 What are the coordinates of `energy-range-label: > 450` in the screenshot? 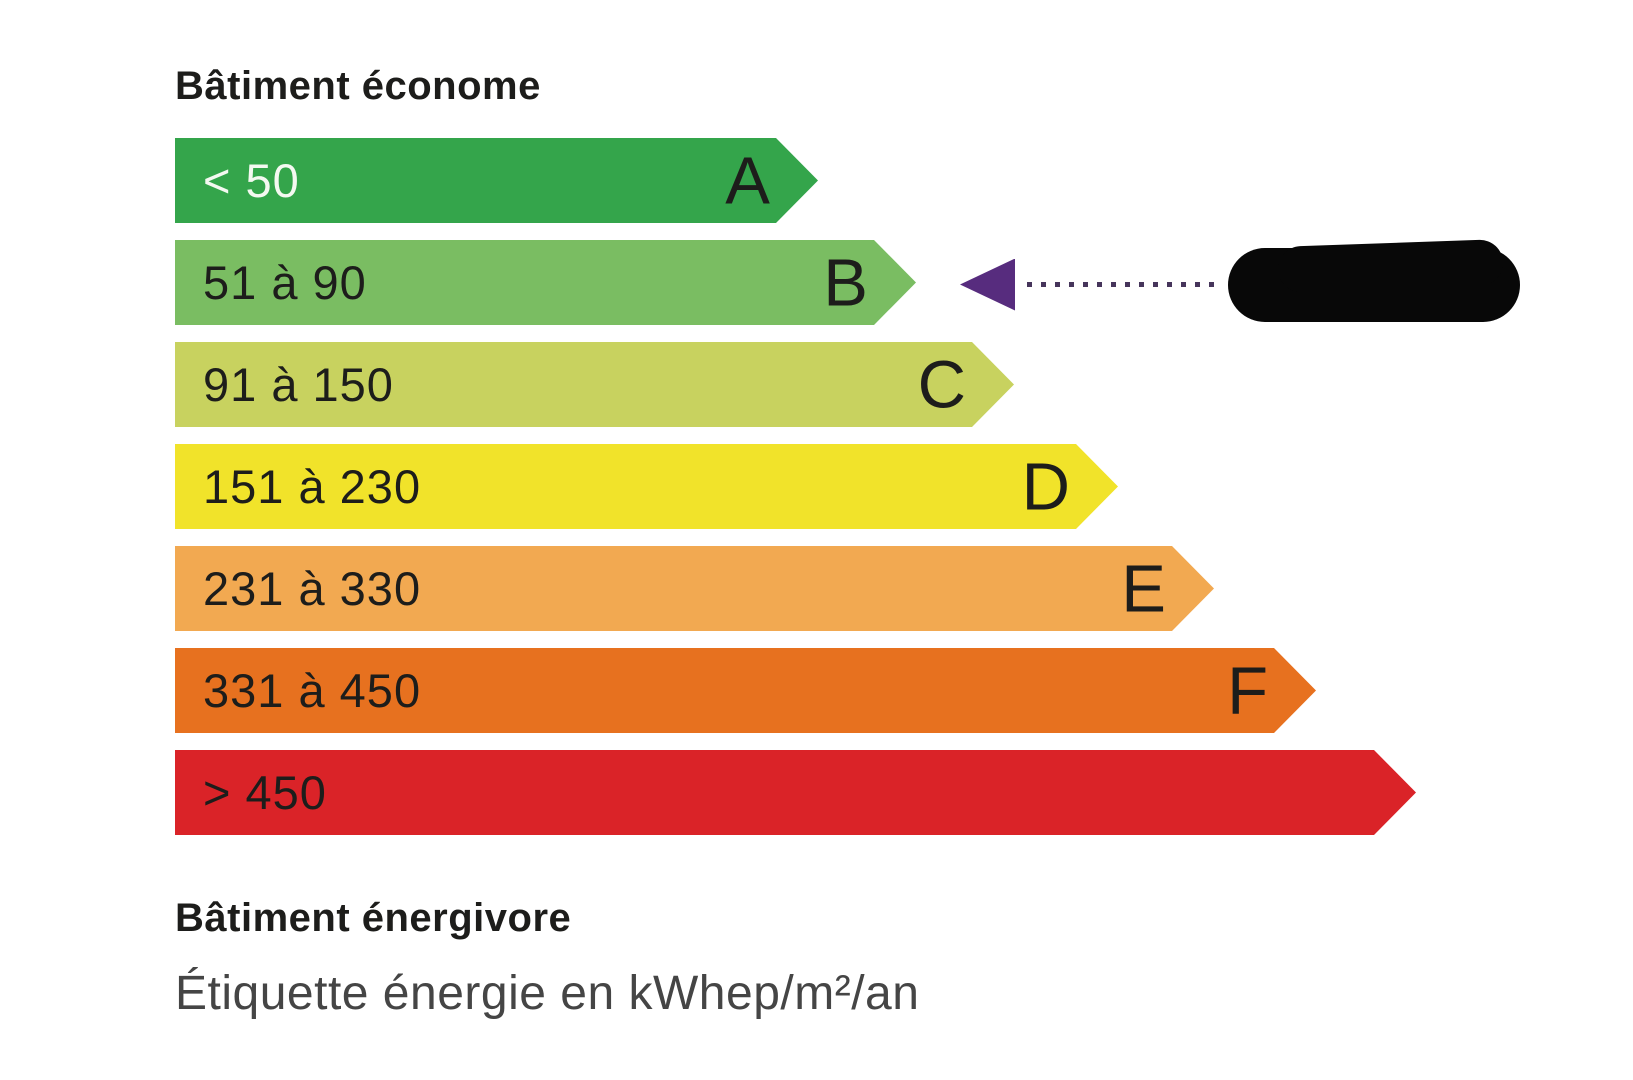 It's located at (265, 792).